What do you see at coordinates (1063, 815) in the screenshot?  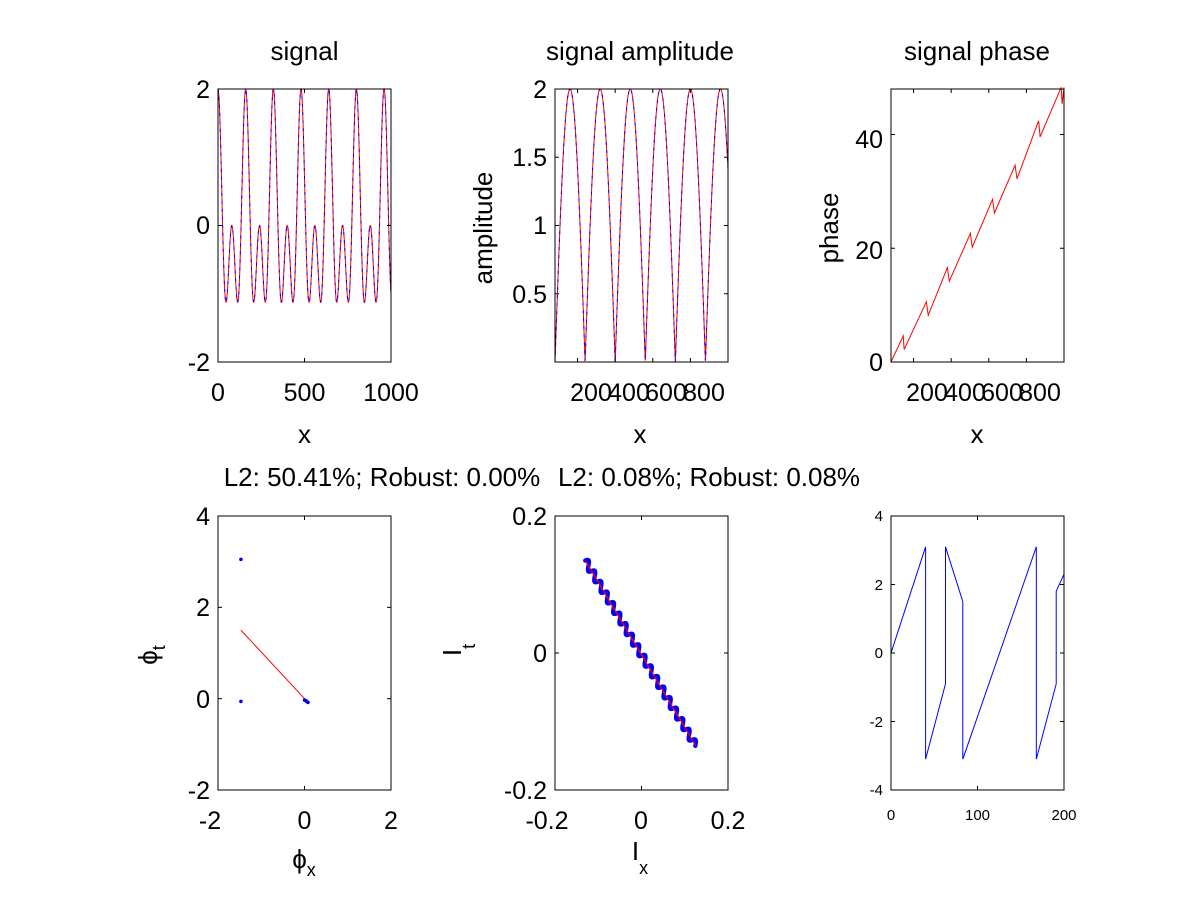 I see `wrapped-x-tick-label: 200` at bounding box center [1063, 815].